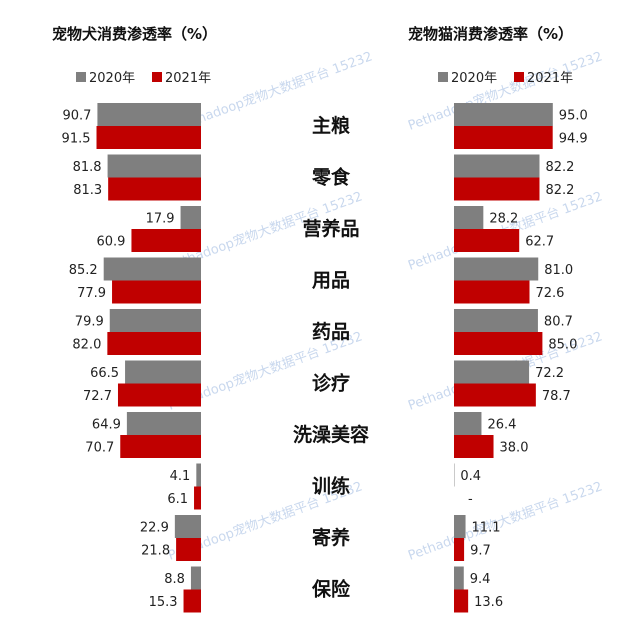 This screenshot has width=631, height=641. I want to click on category-label: 营养品, so click(330, 228).